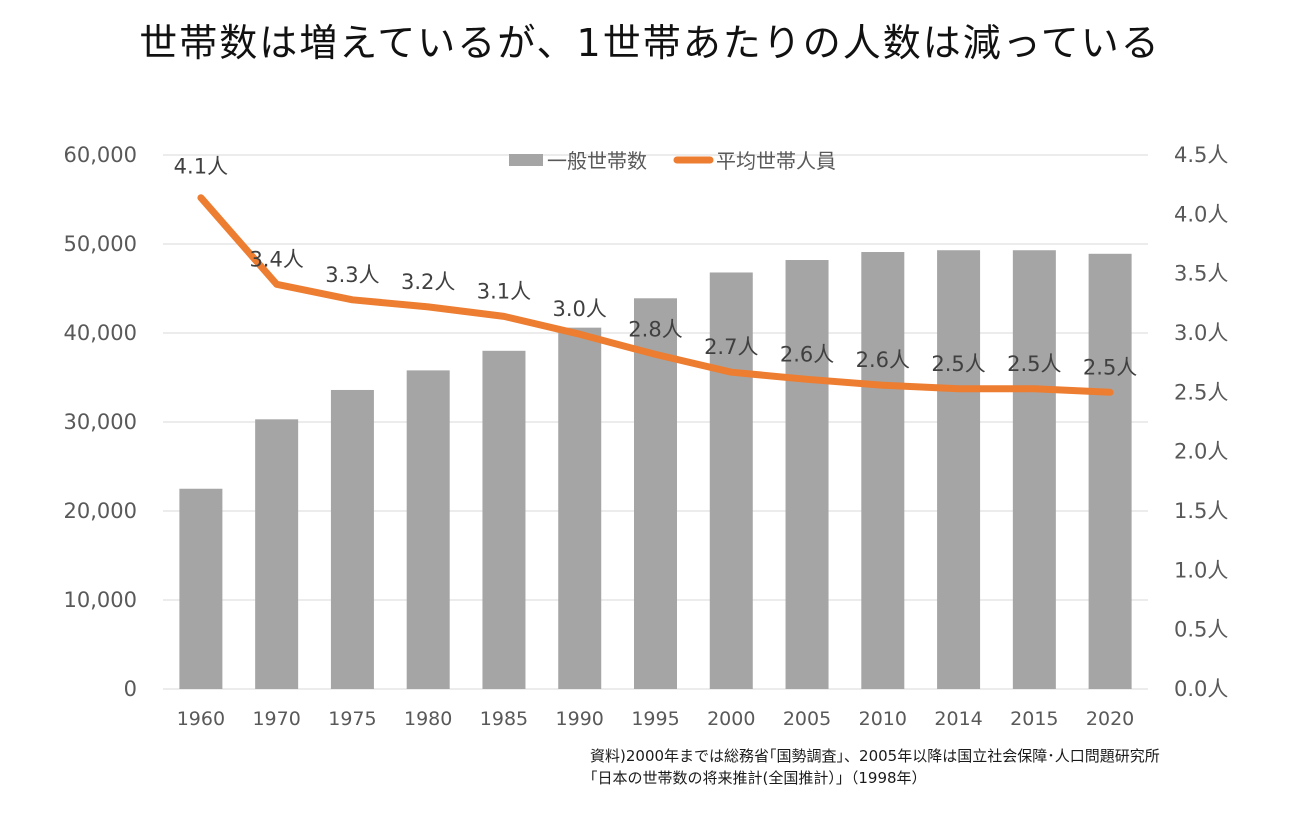 Image resolution: width=1300 pixels, height=815 pixels. I want to click on legend-label-bar: 一般世帯数, so click(597, 161).